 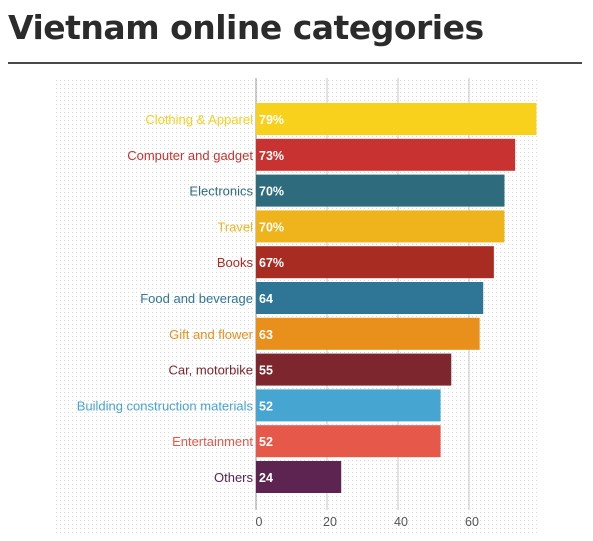 What do you see at coordinates (401, 522) in the screenshot?
I see `x-tick-label: 40` at bounding box center [401, 522].